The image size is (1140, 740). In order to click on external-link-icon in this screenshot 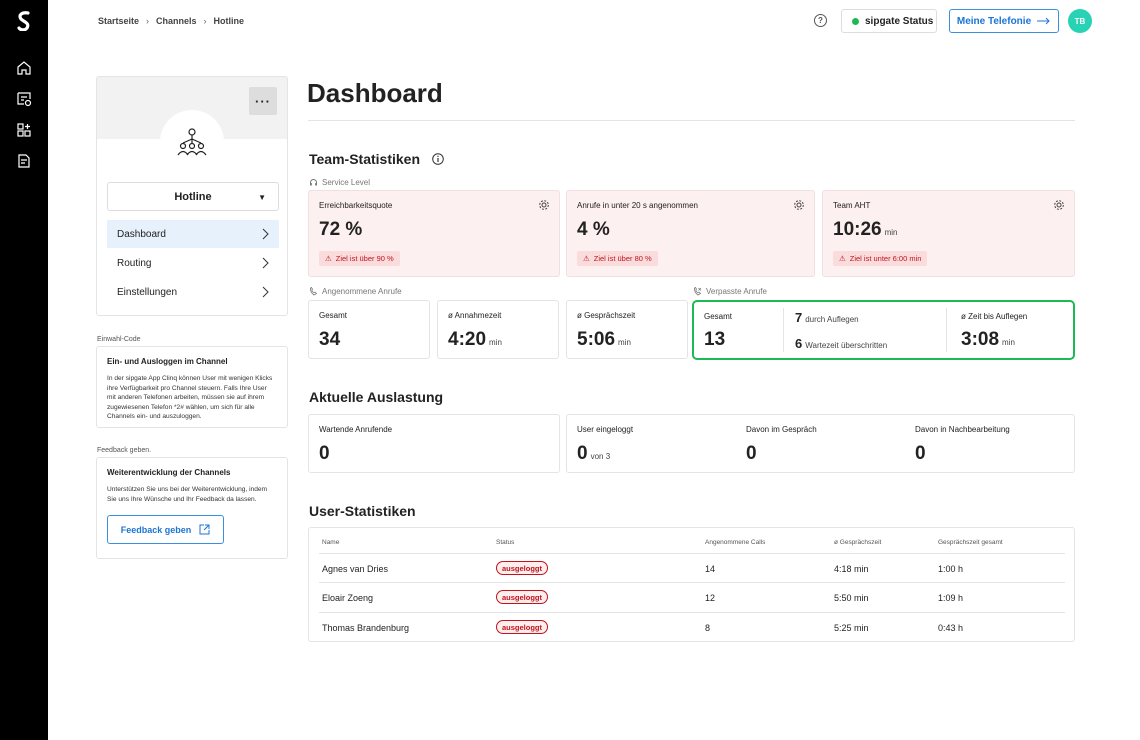, I will do `click(204, 529)`.